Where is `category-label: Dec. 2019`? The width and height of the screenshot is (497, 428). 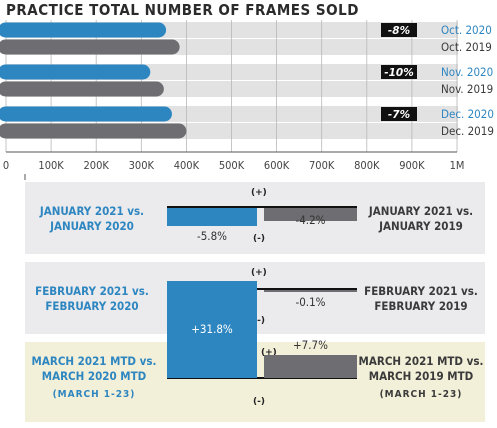 category-label: Dec. 2019 is located at coordinates (467, 131).